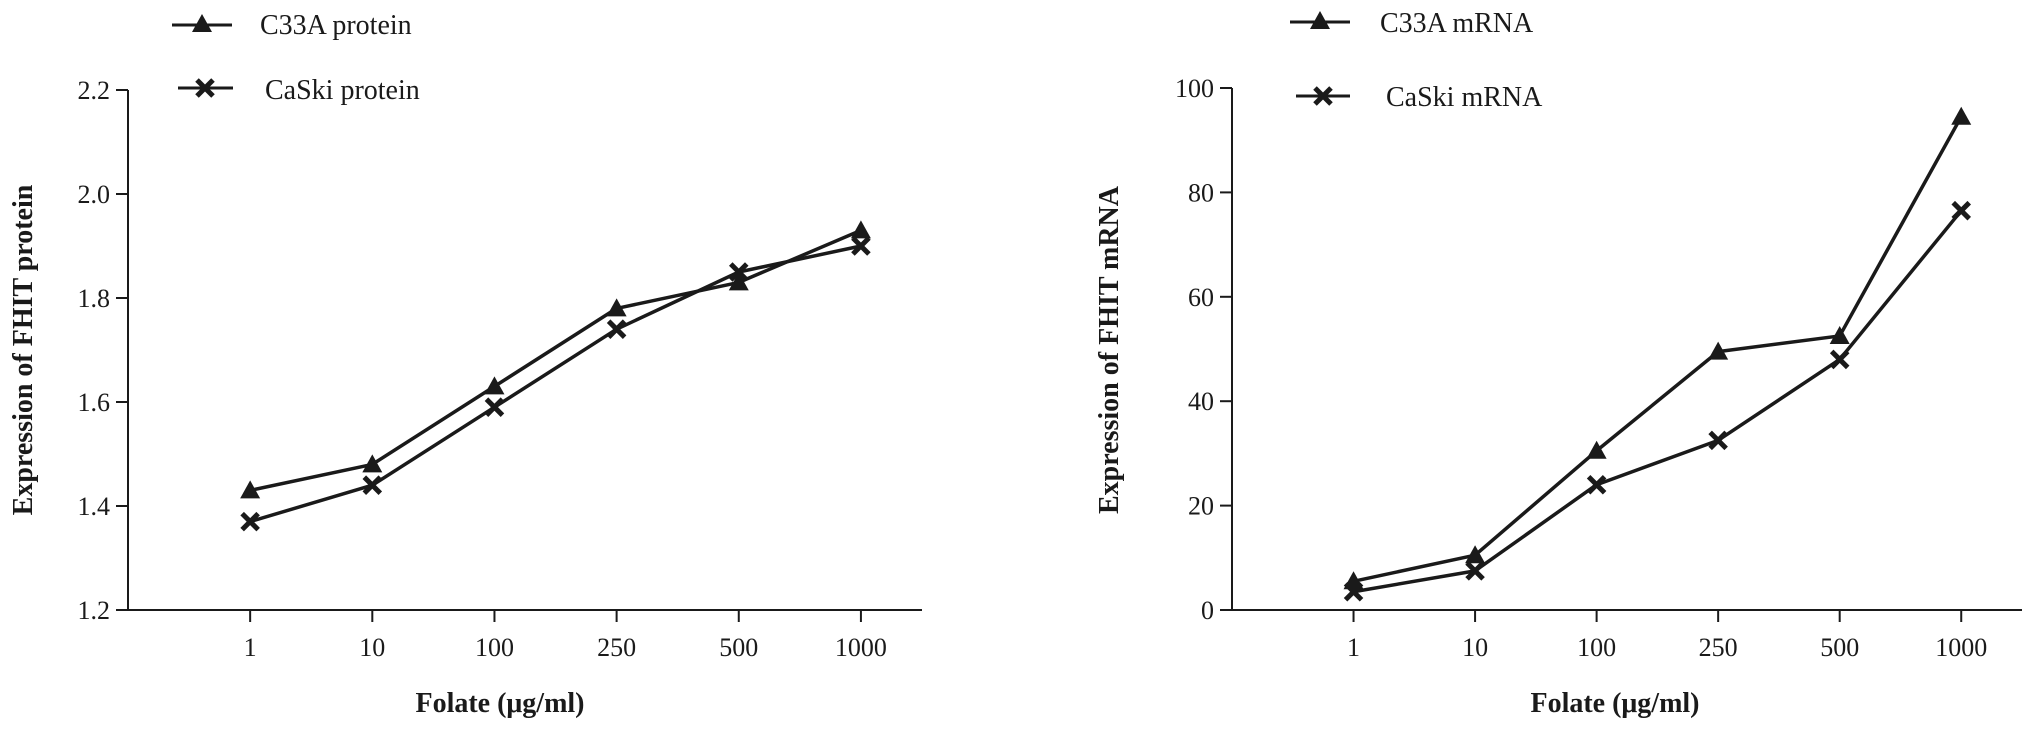  I want to click on protein-x-tick-label: 10, so click(372, 647).